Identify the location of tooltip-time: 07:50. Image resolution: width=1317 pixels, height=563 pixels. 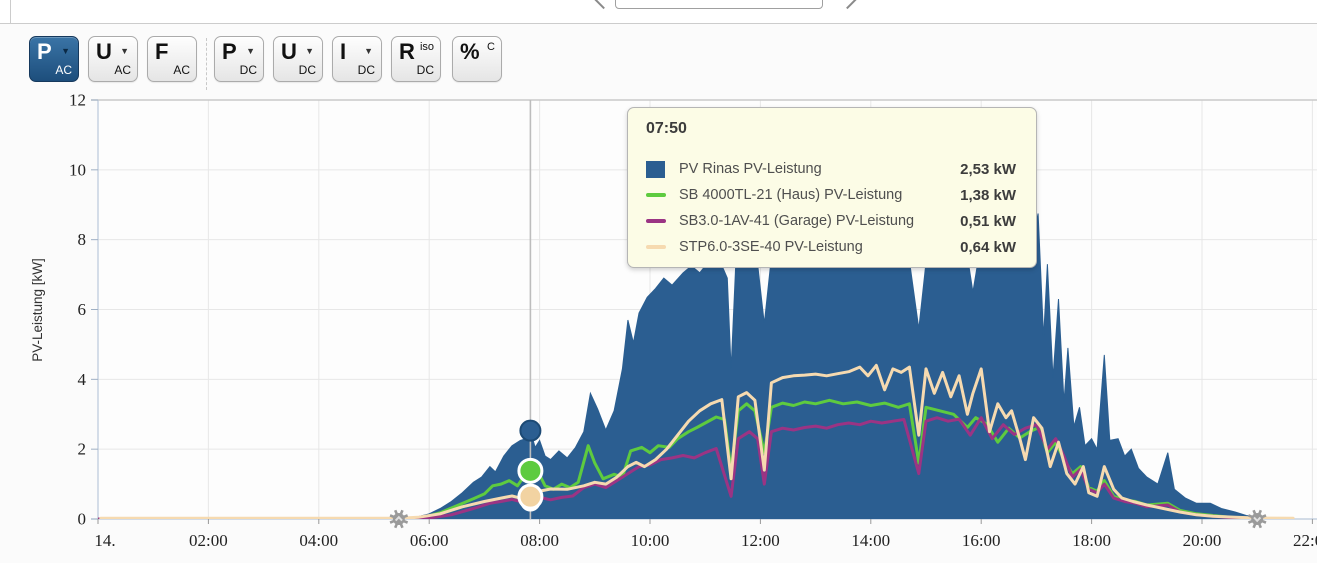
(666, 128).